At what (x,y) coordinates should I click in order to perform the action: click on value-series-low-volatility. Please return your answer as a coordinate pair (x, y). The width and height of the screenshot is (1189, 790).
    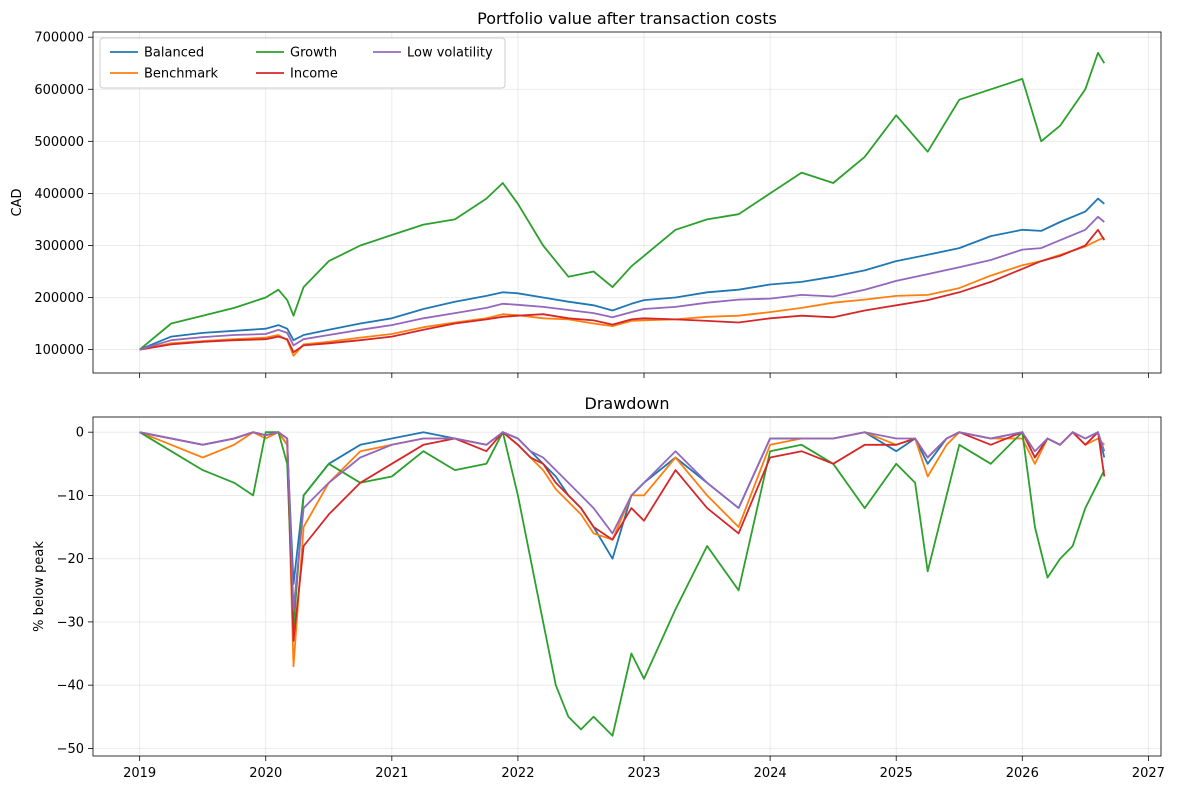
    Looking at the image, I should click on (622, 283).